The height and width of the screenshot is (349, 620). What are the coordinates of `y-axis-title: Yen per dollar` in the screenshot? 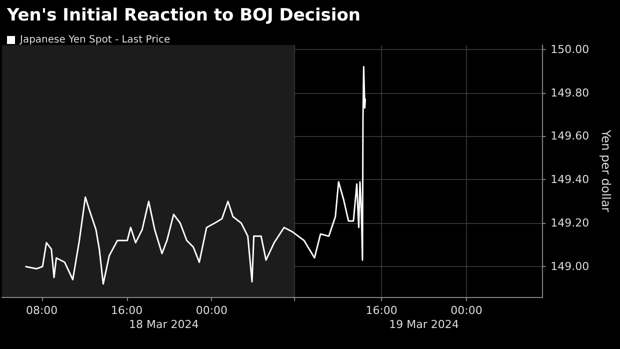 It's located at (606, 170).